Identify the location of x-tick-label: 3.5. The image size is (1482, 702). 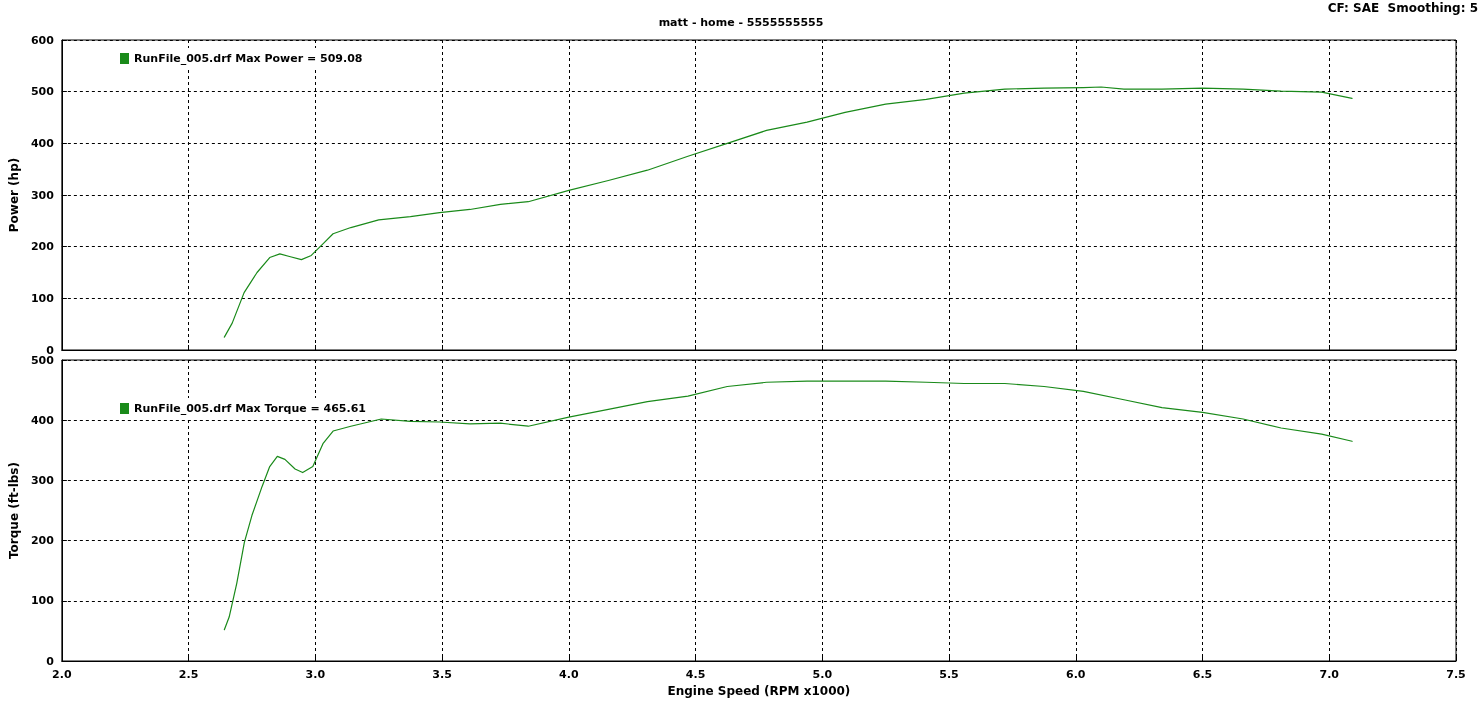
(442, 674).